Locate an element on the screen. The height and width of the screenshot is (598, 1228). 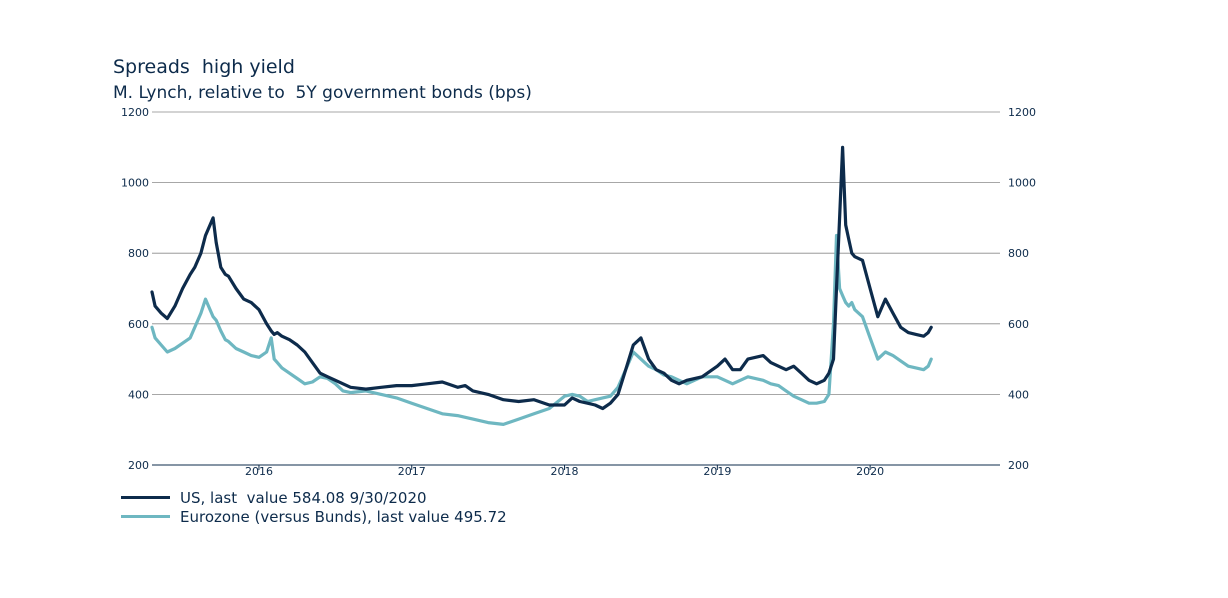
legend-swatch-us is located at coordinates (145, 497).